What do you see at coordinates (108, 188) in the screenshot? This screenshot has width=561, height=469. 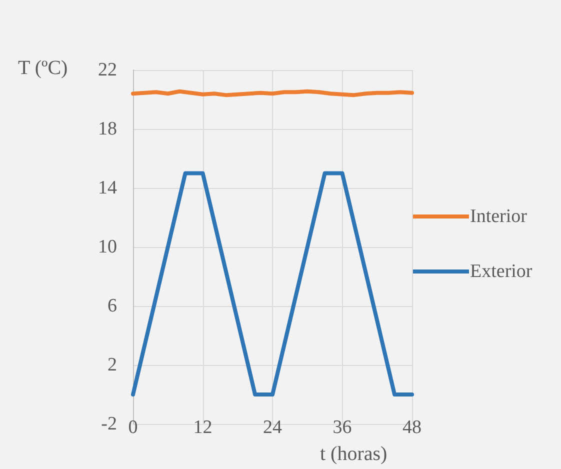 I see `y-tick-label: 14` at bounding box center [108, 188].